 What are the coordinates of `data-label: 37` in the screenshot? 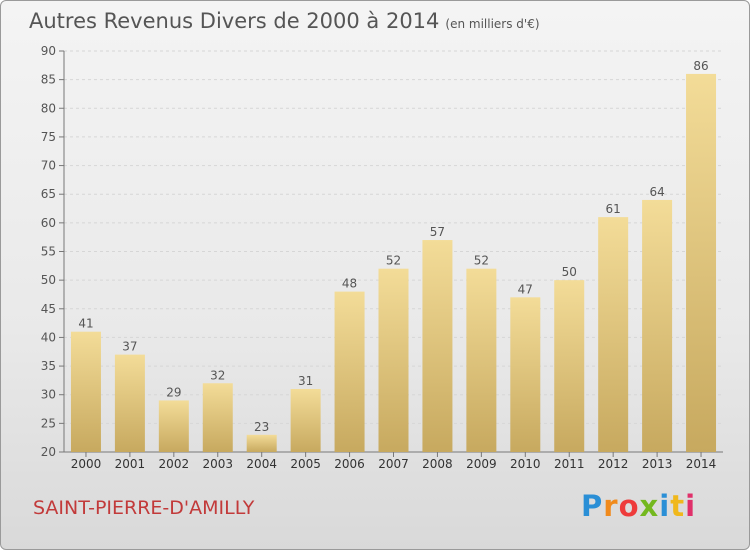 It's located at (129, 347).